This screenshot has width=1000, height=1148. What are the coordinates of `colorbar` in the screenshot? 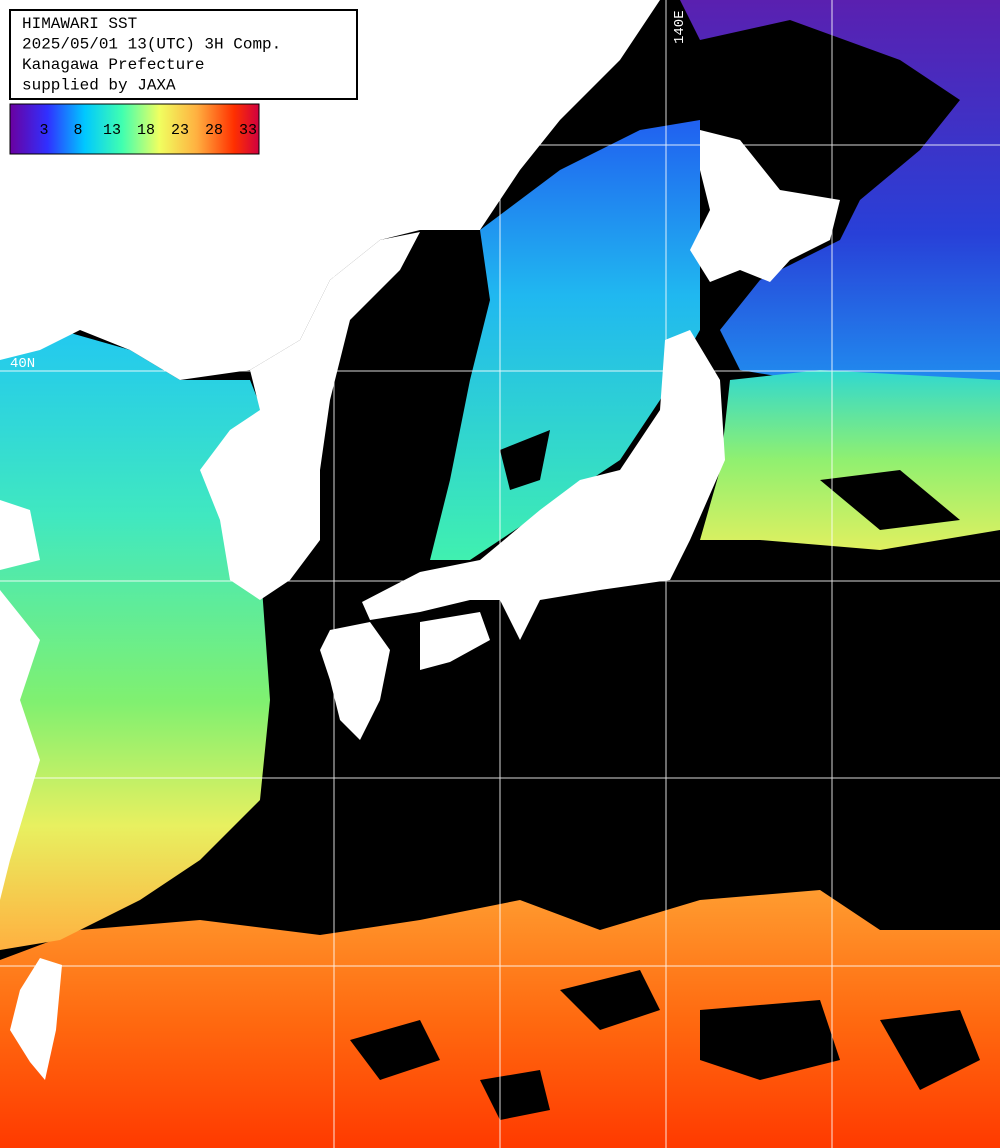 It's located at (134, 129).